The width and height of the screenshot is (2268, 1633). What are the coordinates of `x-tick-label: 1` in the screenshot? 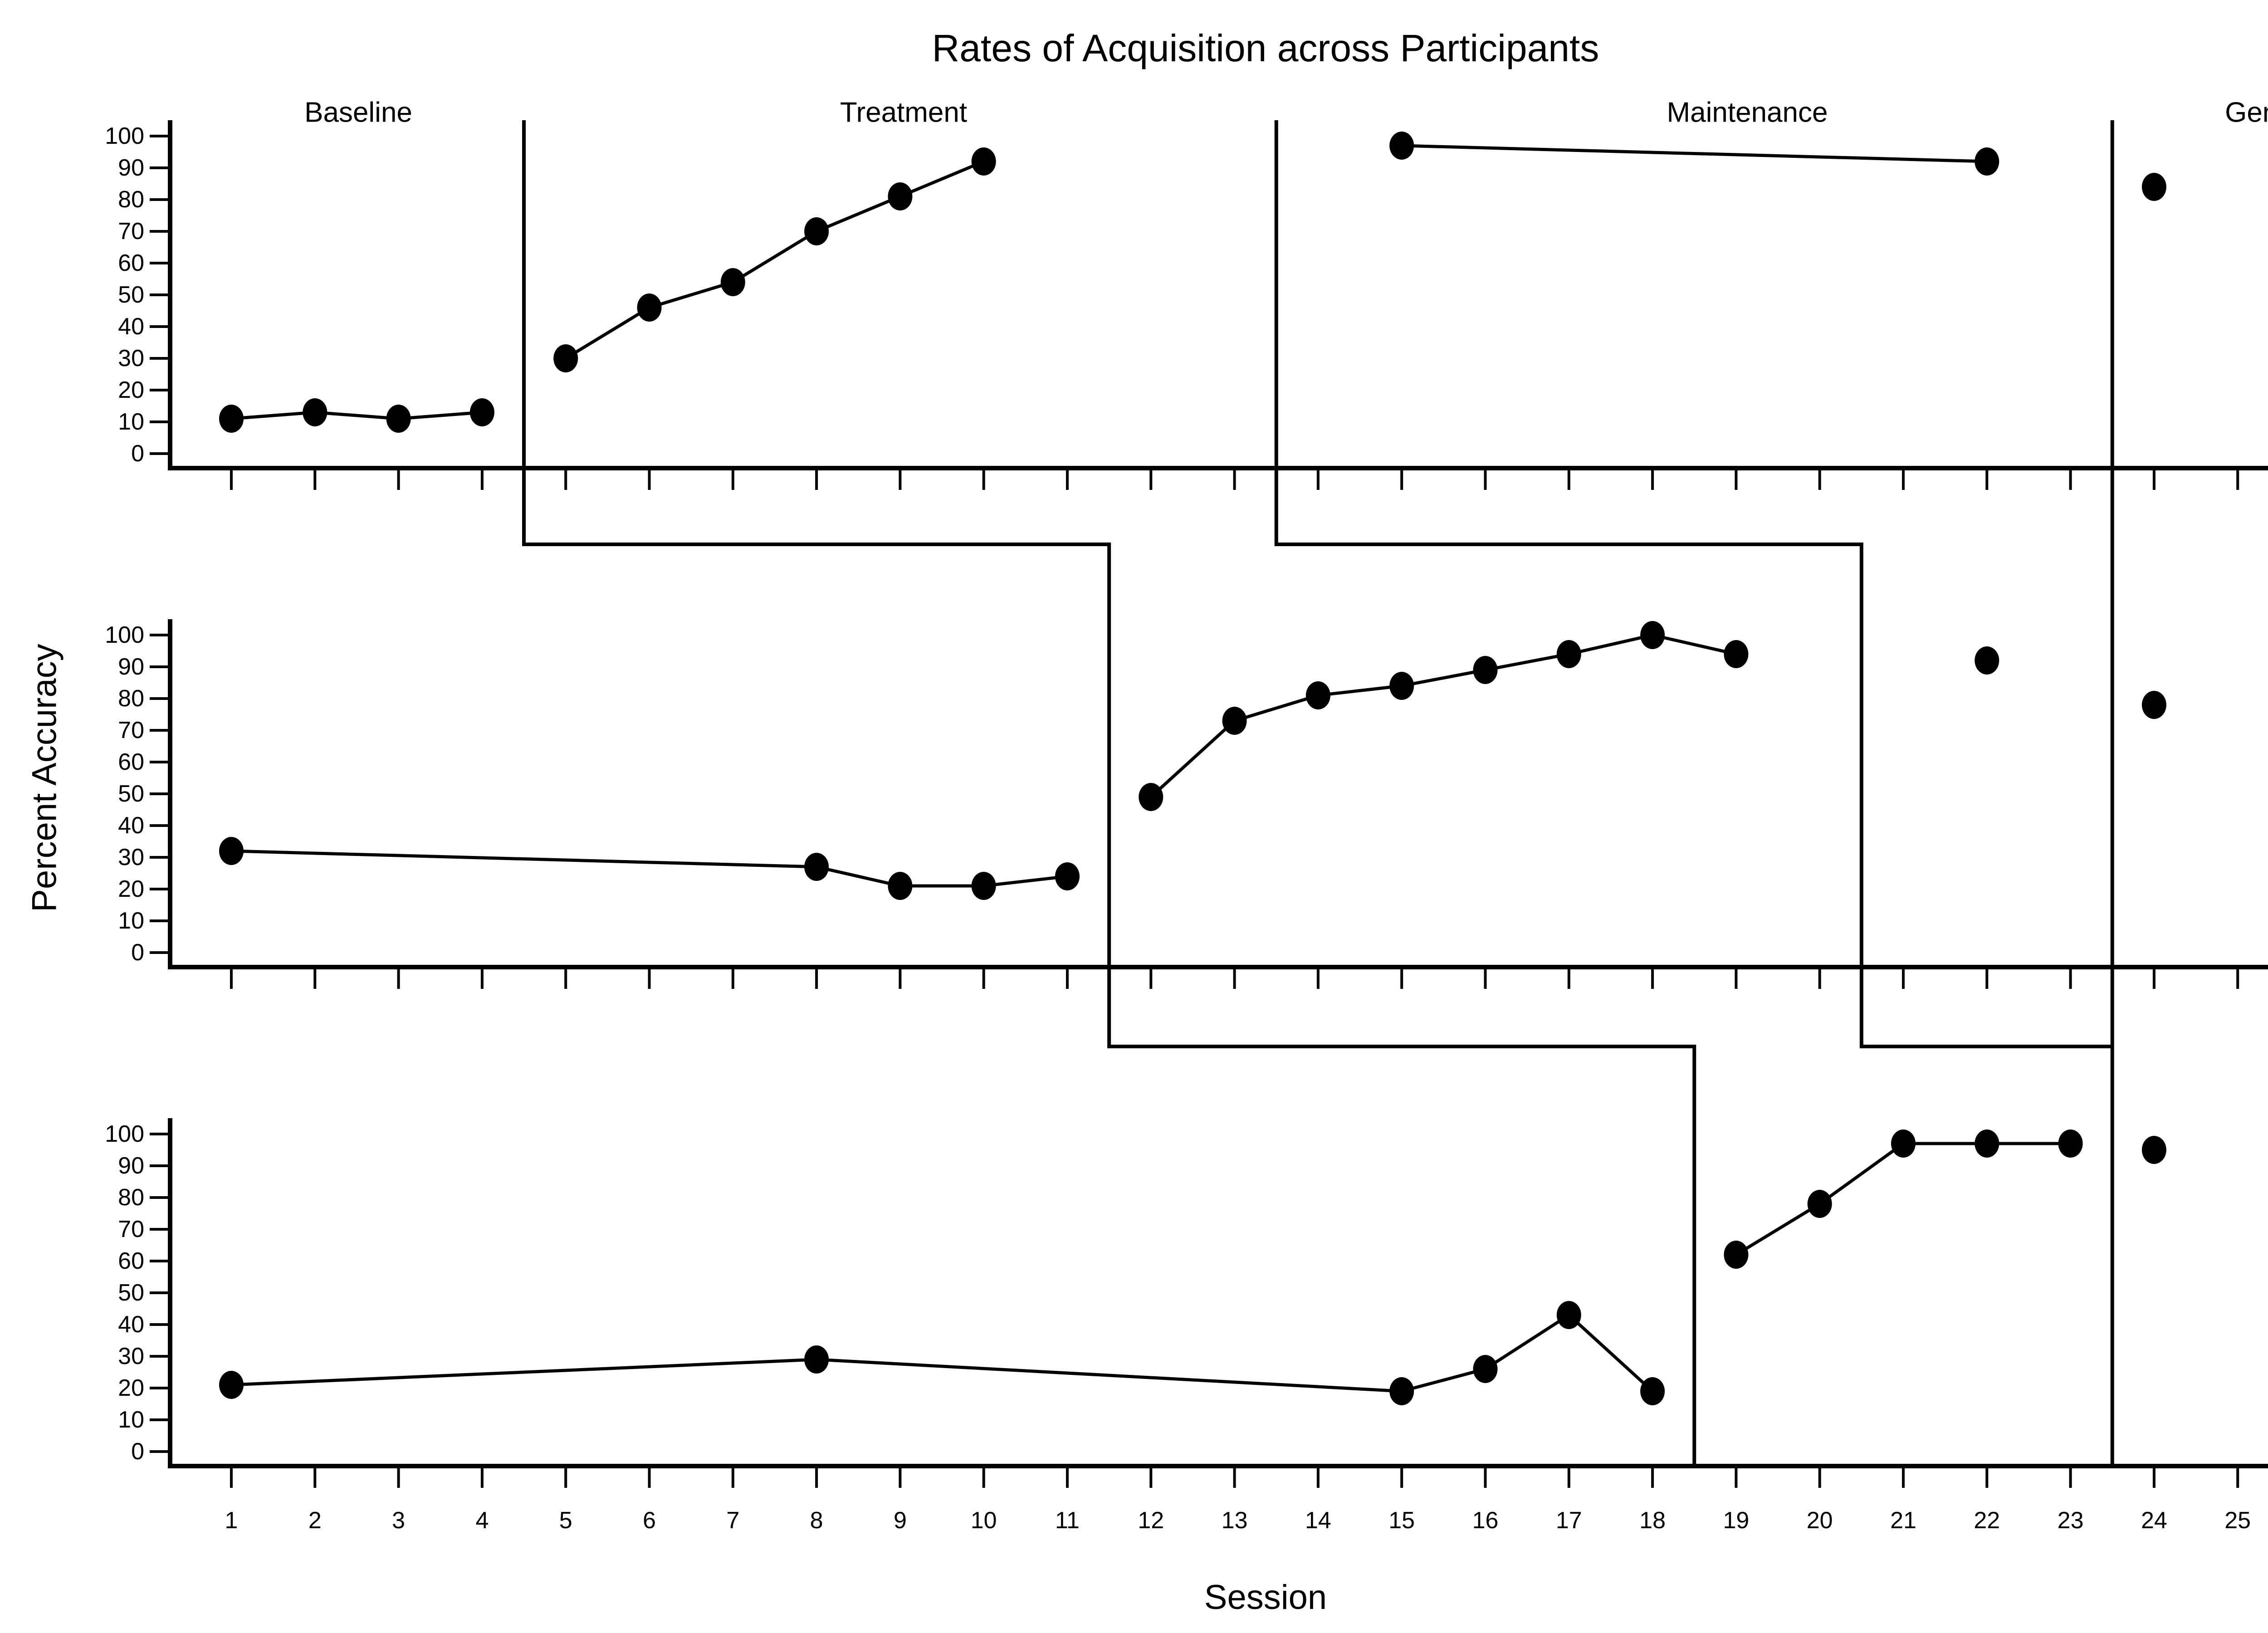 It's located at (232, 1520).